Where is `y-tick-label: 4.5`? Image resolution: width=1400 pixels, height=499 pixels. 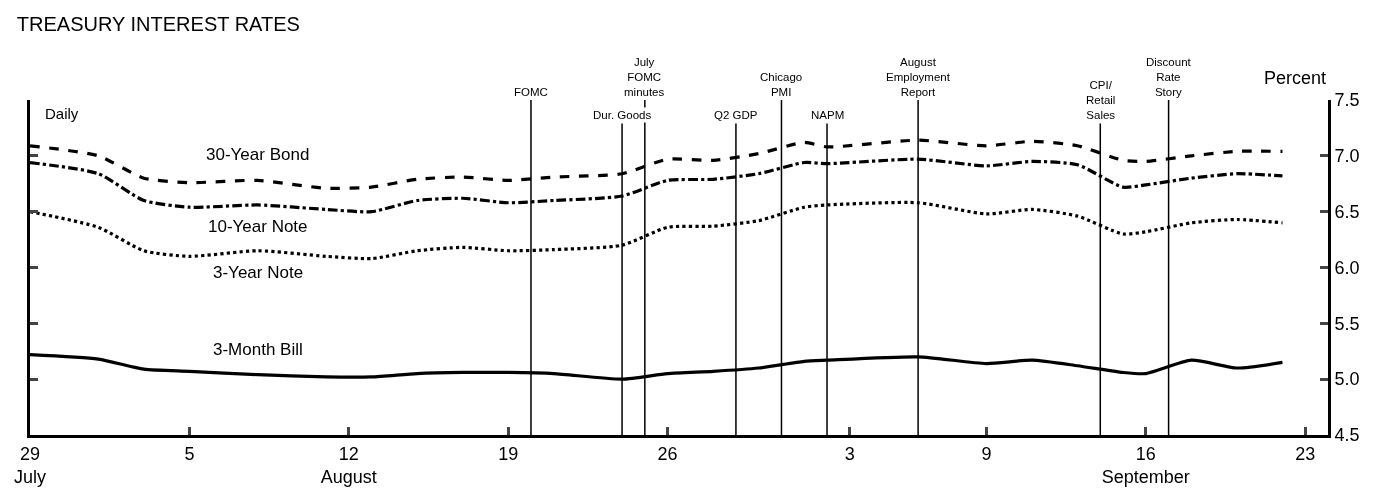 y-tick-label: 4.5 is located at coordinates (1347, 435).